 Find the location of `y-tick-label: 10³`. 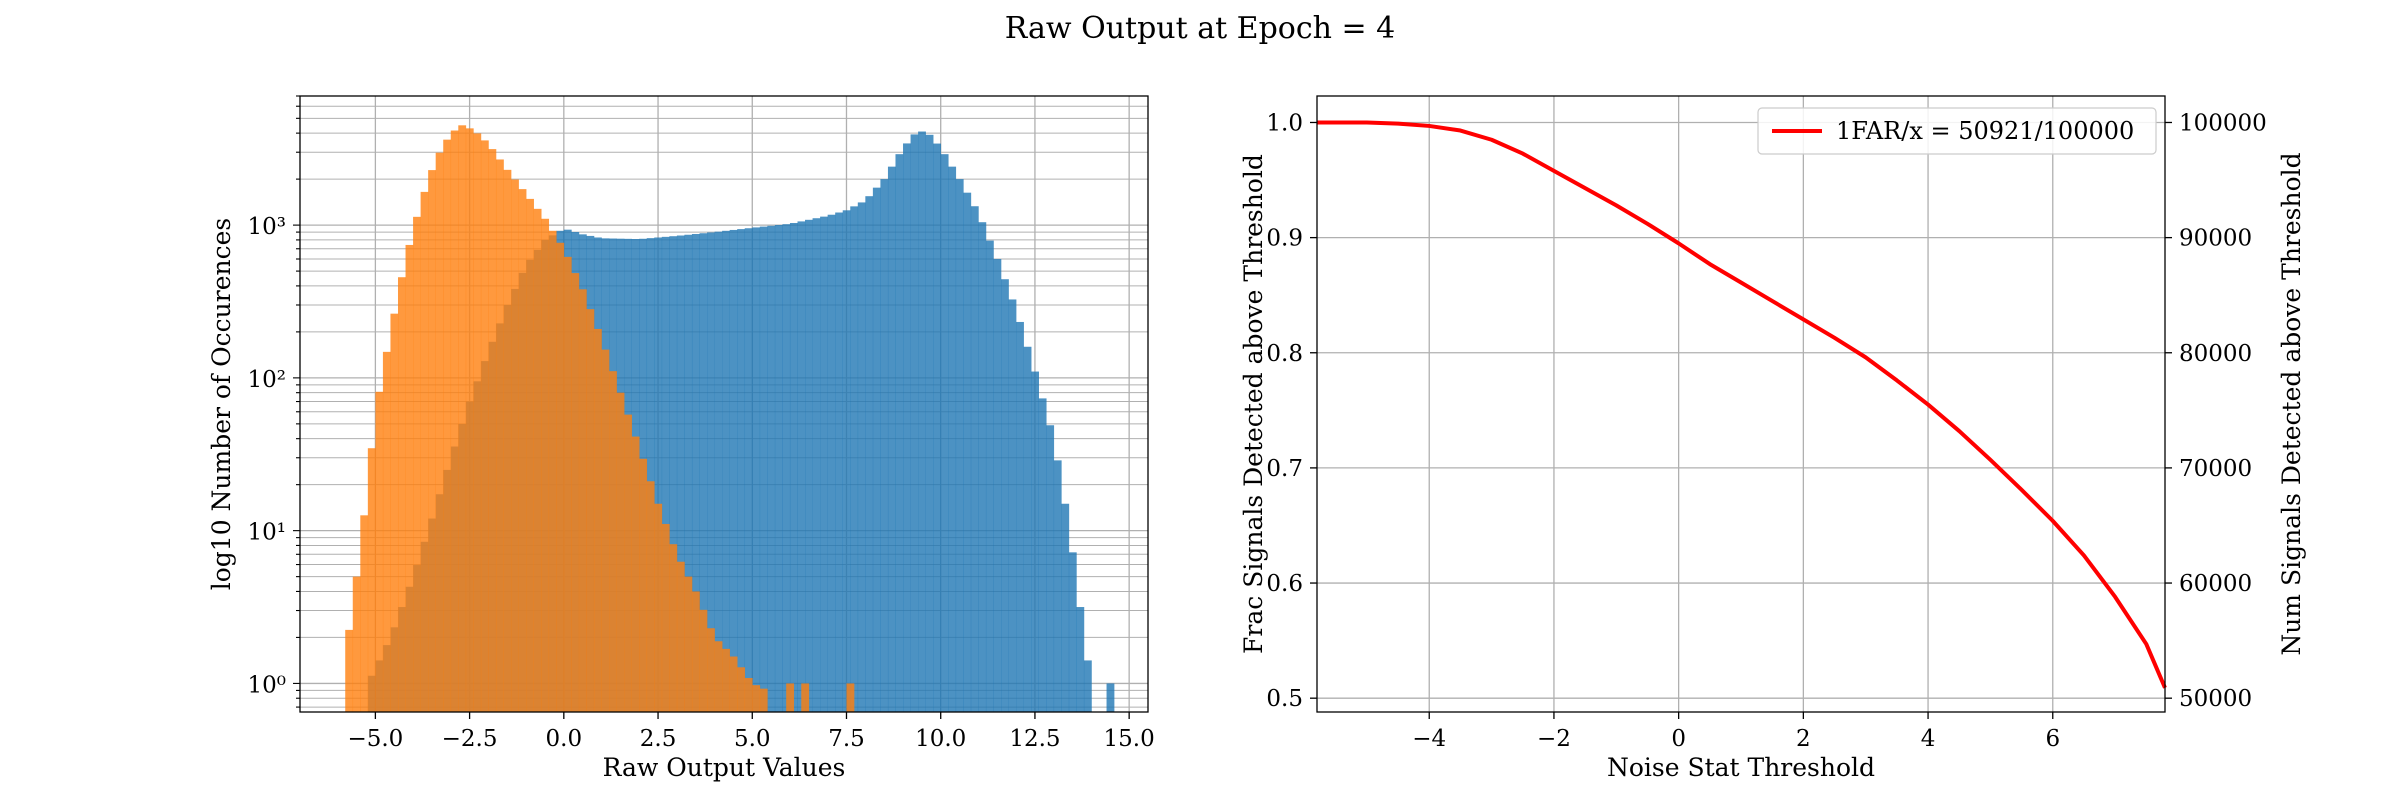

y-tick-label: 10³ is located at coordinates (267, 227).